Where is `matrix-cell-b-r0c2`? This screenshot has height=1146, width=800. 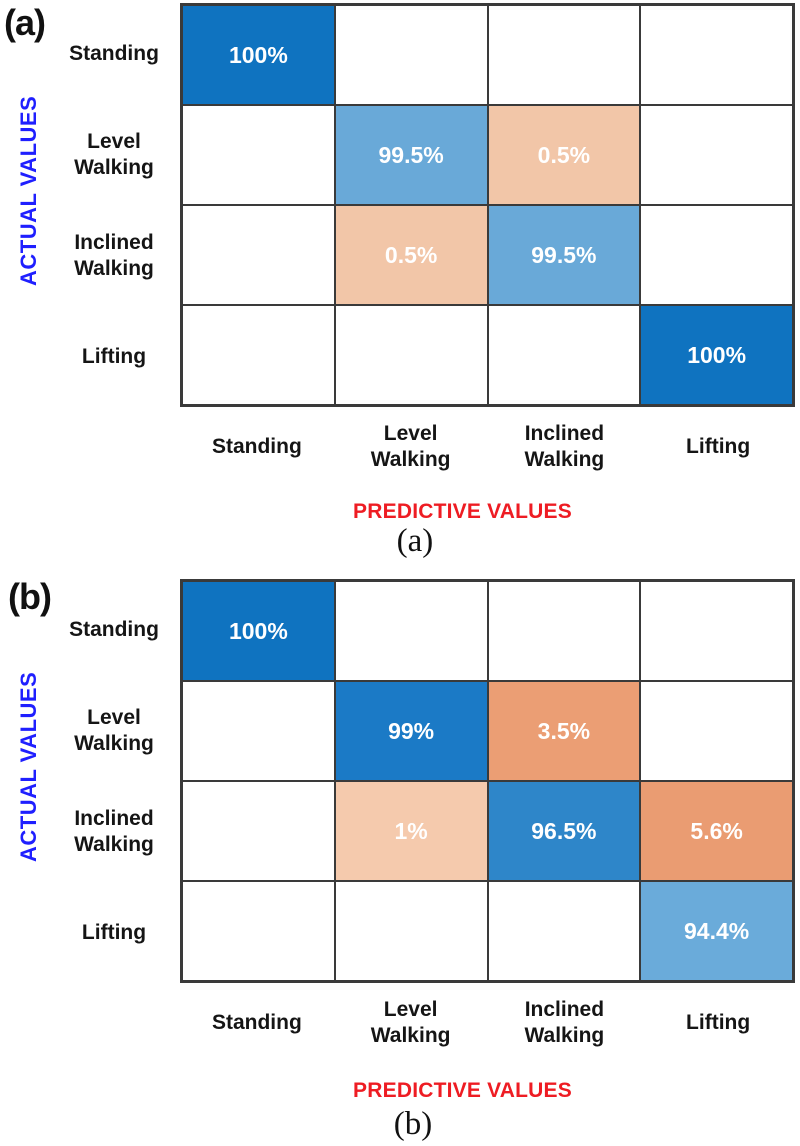
matrix-cell-b-r0c2 is located at coordinates (564, 631).